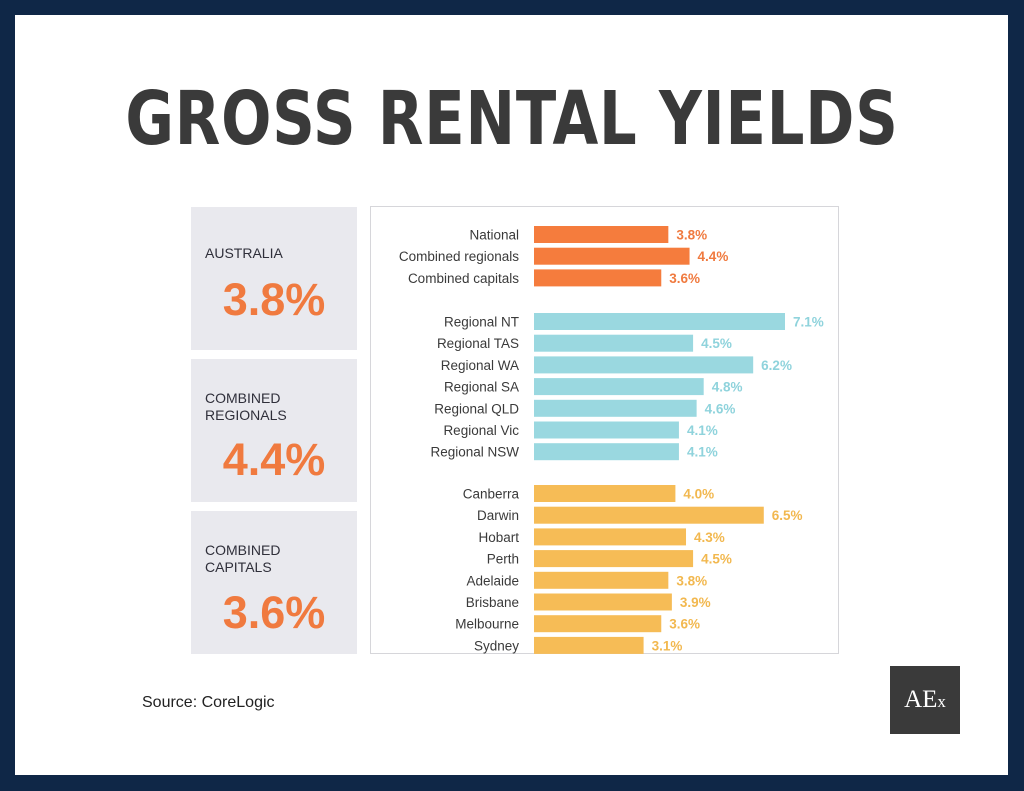 The width and height of the screenshot is (1024, 791). What do you see at coordinates (598, 278) in the screenshot?
I see `bar-combined-capitals` at bounding box center [598, 278].